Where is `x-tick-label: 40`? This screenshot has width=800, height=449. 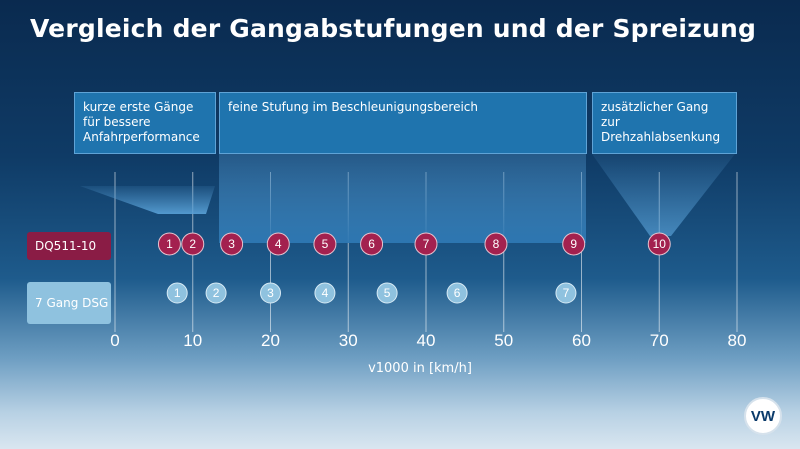
x-tick-label: 40 is located at coordinates (426, 340).